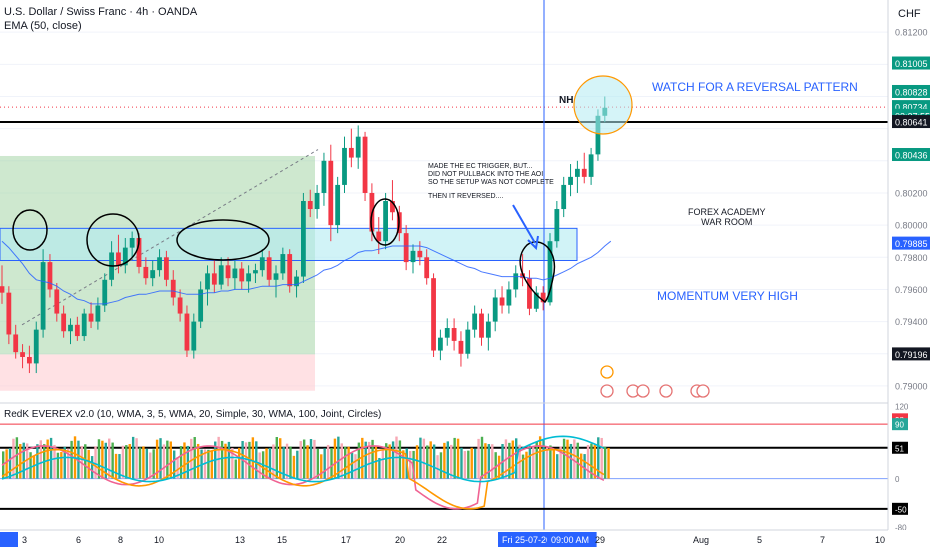 This screenshot has width=932, height=550. I want to click on time-tick-9: Fri 25-07-2025, so click(531, 540).